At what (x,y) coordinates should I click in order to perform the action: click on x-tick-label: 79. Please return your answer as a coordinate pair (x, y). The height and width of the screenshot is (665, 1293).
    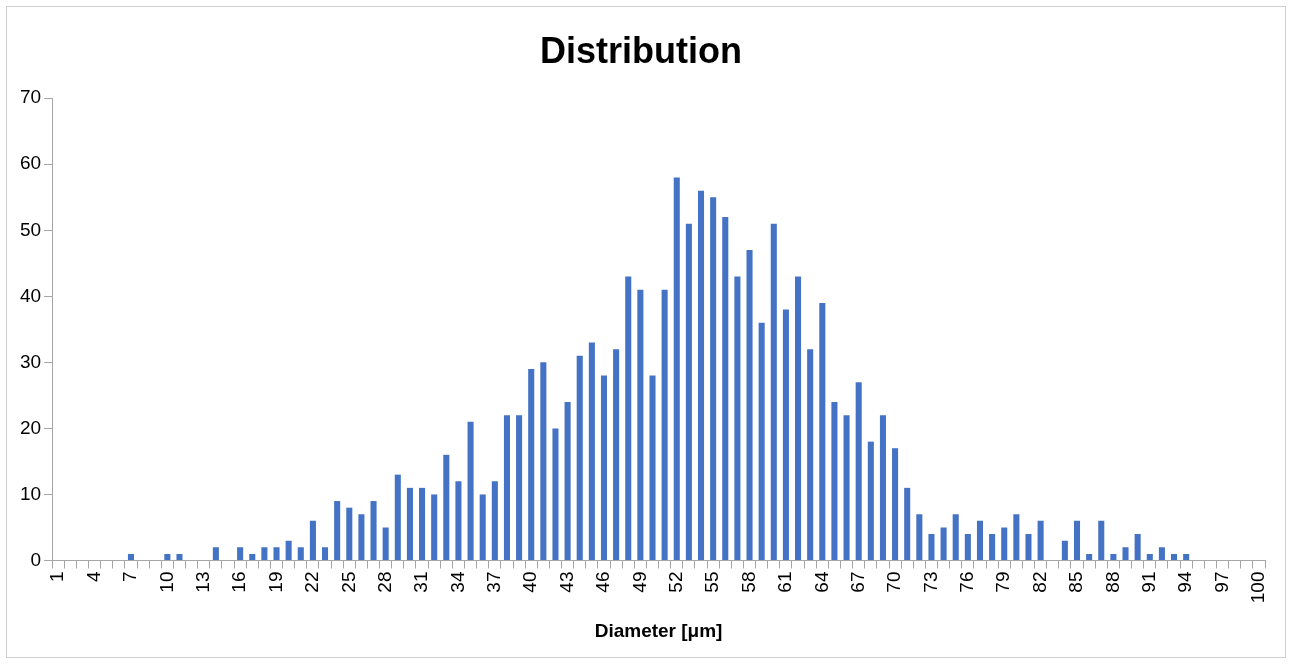
    Looking at the image, I should click on (1003, 582).